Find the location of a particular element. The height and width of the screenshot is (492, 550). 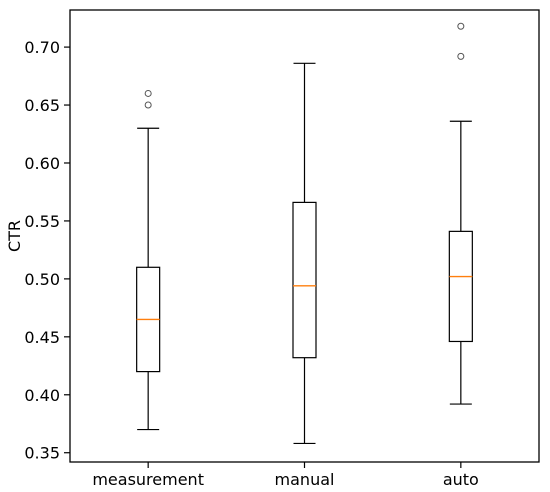

x-tick-label: manual is located at coordinates (305, 479).